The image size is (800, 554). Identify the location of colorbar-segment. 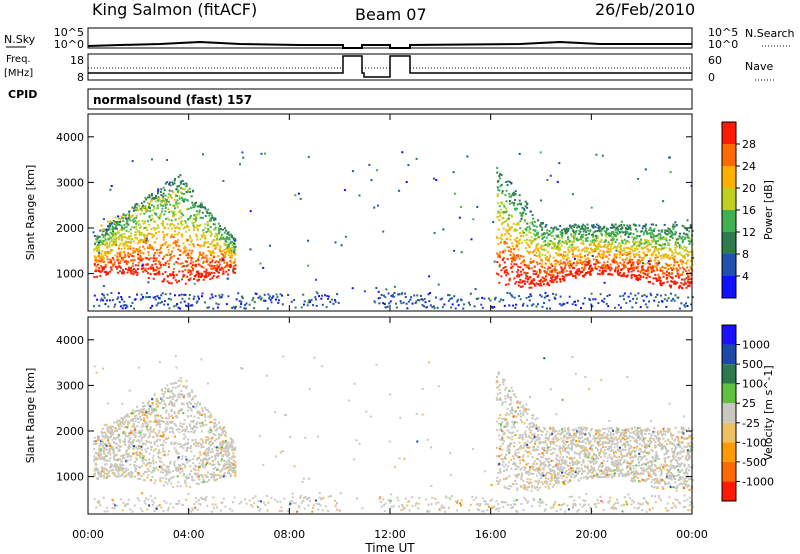
(729, 243).